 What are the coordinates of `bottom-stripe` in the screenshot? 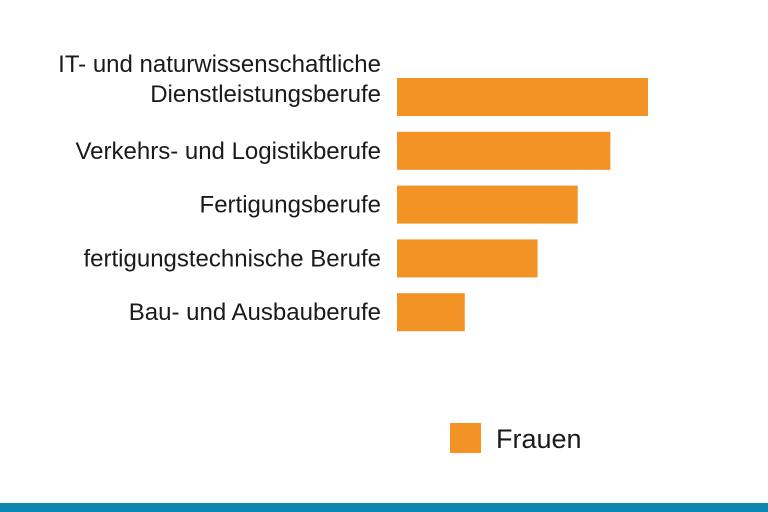 It's located at (384, 507).